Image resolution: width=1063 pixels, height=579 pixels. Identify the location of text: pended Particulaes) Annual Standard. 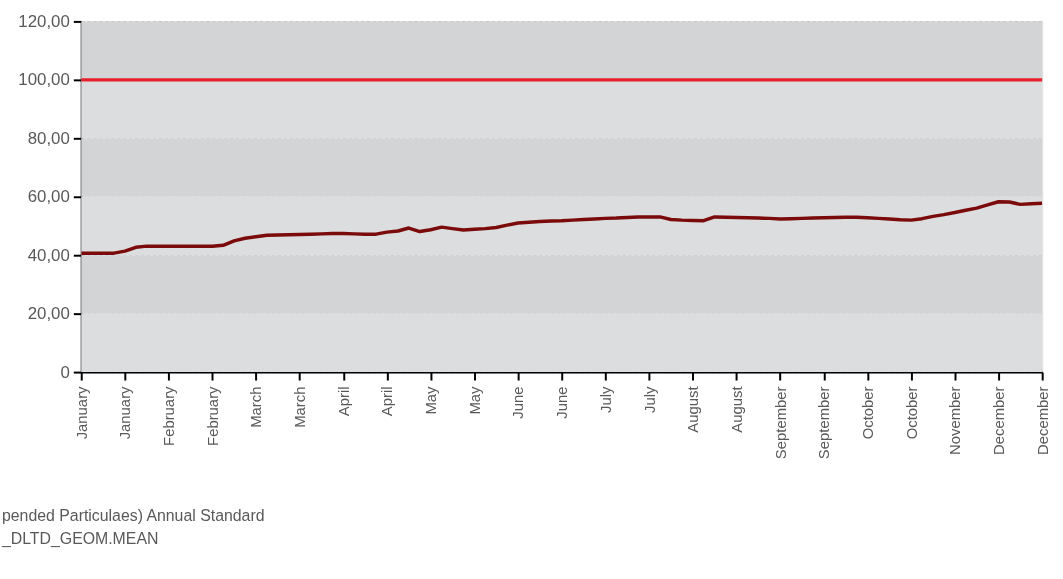
(133, 515).